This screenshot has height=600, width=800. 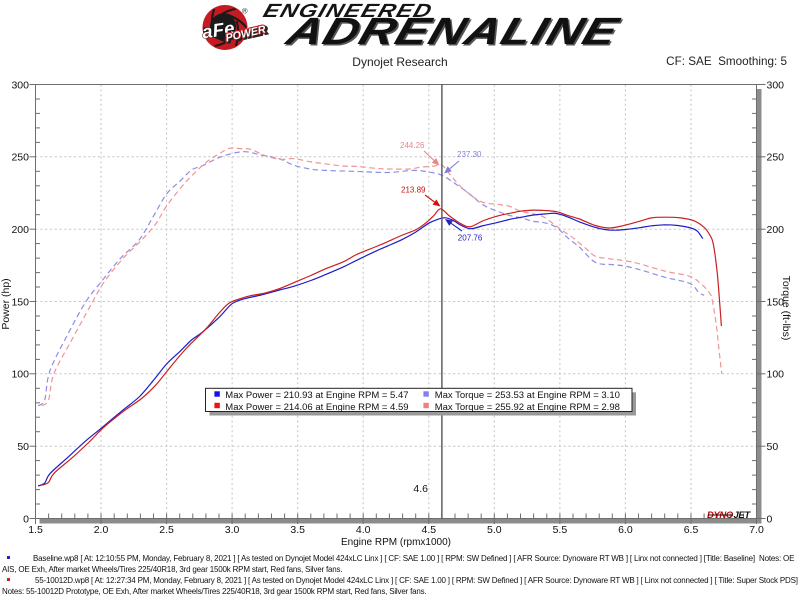 What do you see at coordinates (101, 530) in the screenshot?
I see `svg-text: 2.0` at bounding box center [101, 530].